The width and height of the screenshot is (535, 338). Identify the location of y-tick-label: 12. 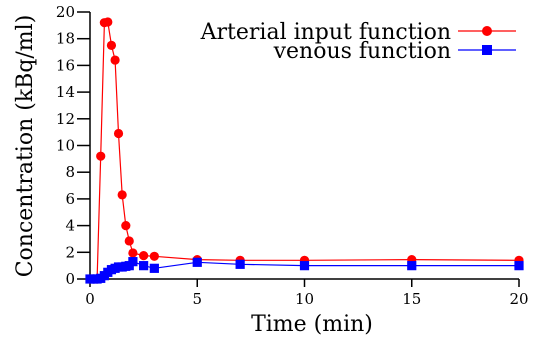
(65, 119).